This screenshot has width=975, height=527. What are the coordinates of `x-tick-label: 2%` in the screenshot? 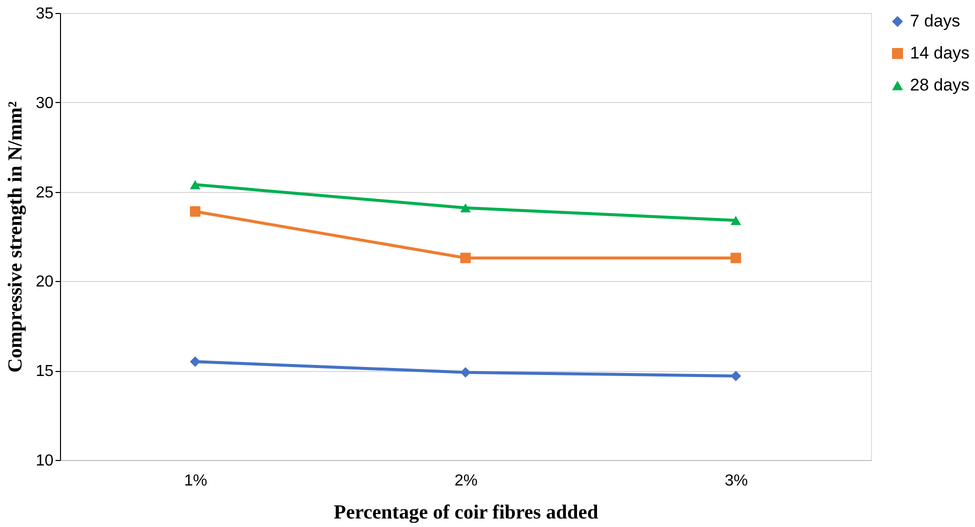 It's located at (466, 481).